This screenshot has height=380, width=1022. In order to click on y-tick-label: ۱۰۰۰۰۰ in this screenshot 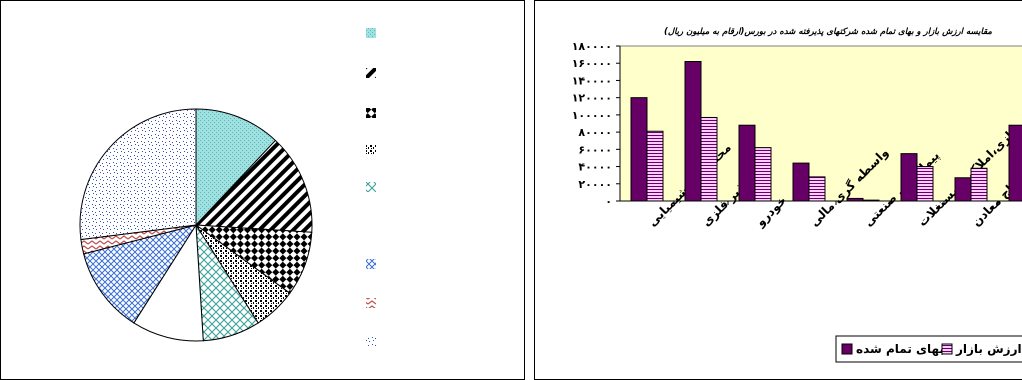, I will do `click(592, 115)`.